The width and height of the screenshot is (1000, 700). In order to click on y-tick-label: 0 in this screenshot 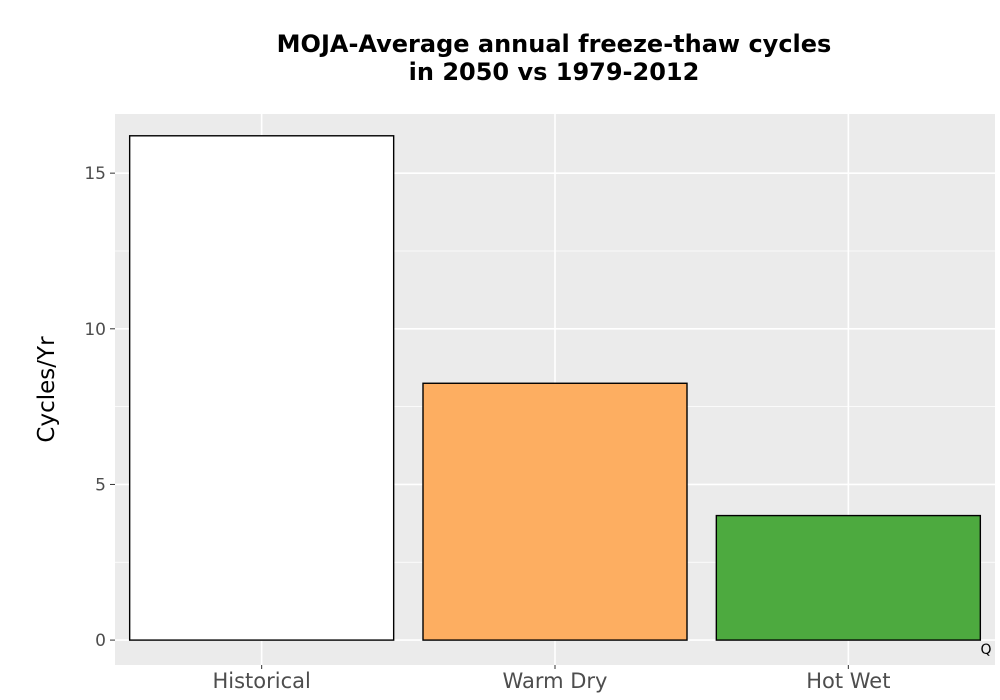, I will do `click(100, 641)`.